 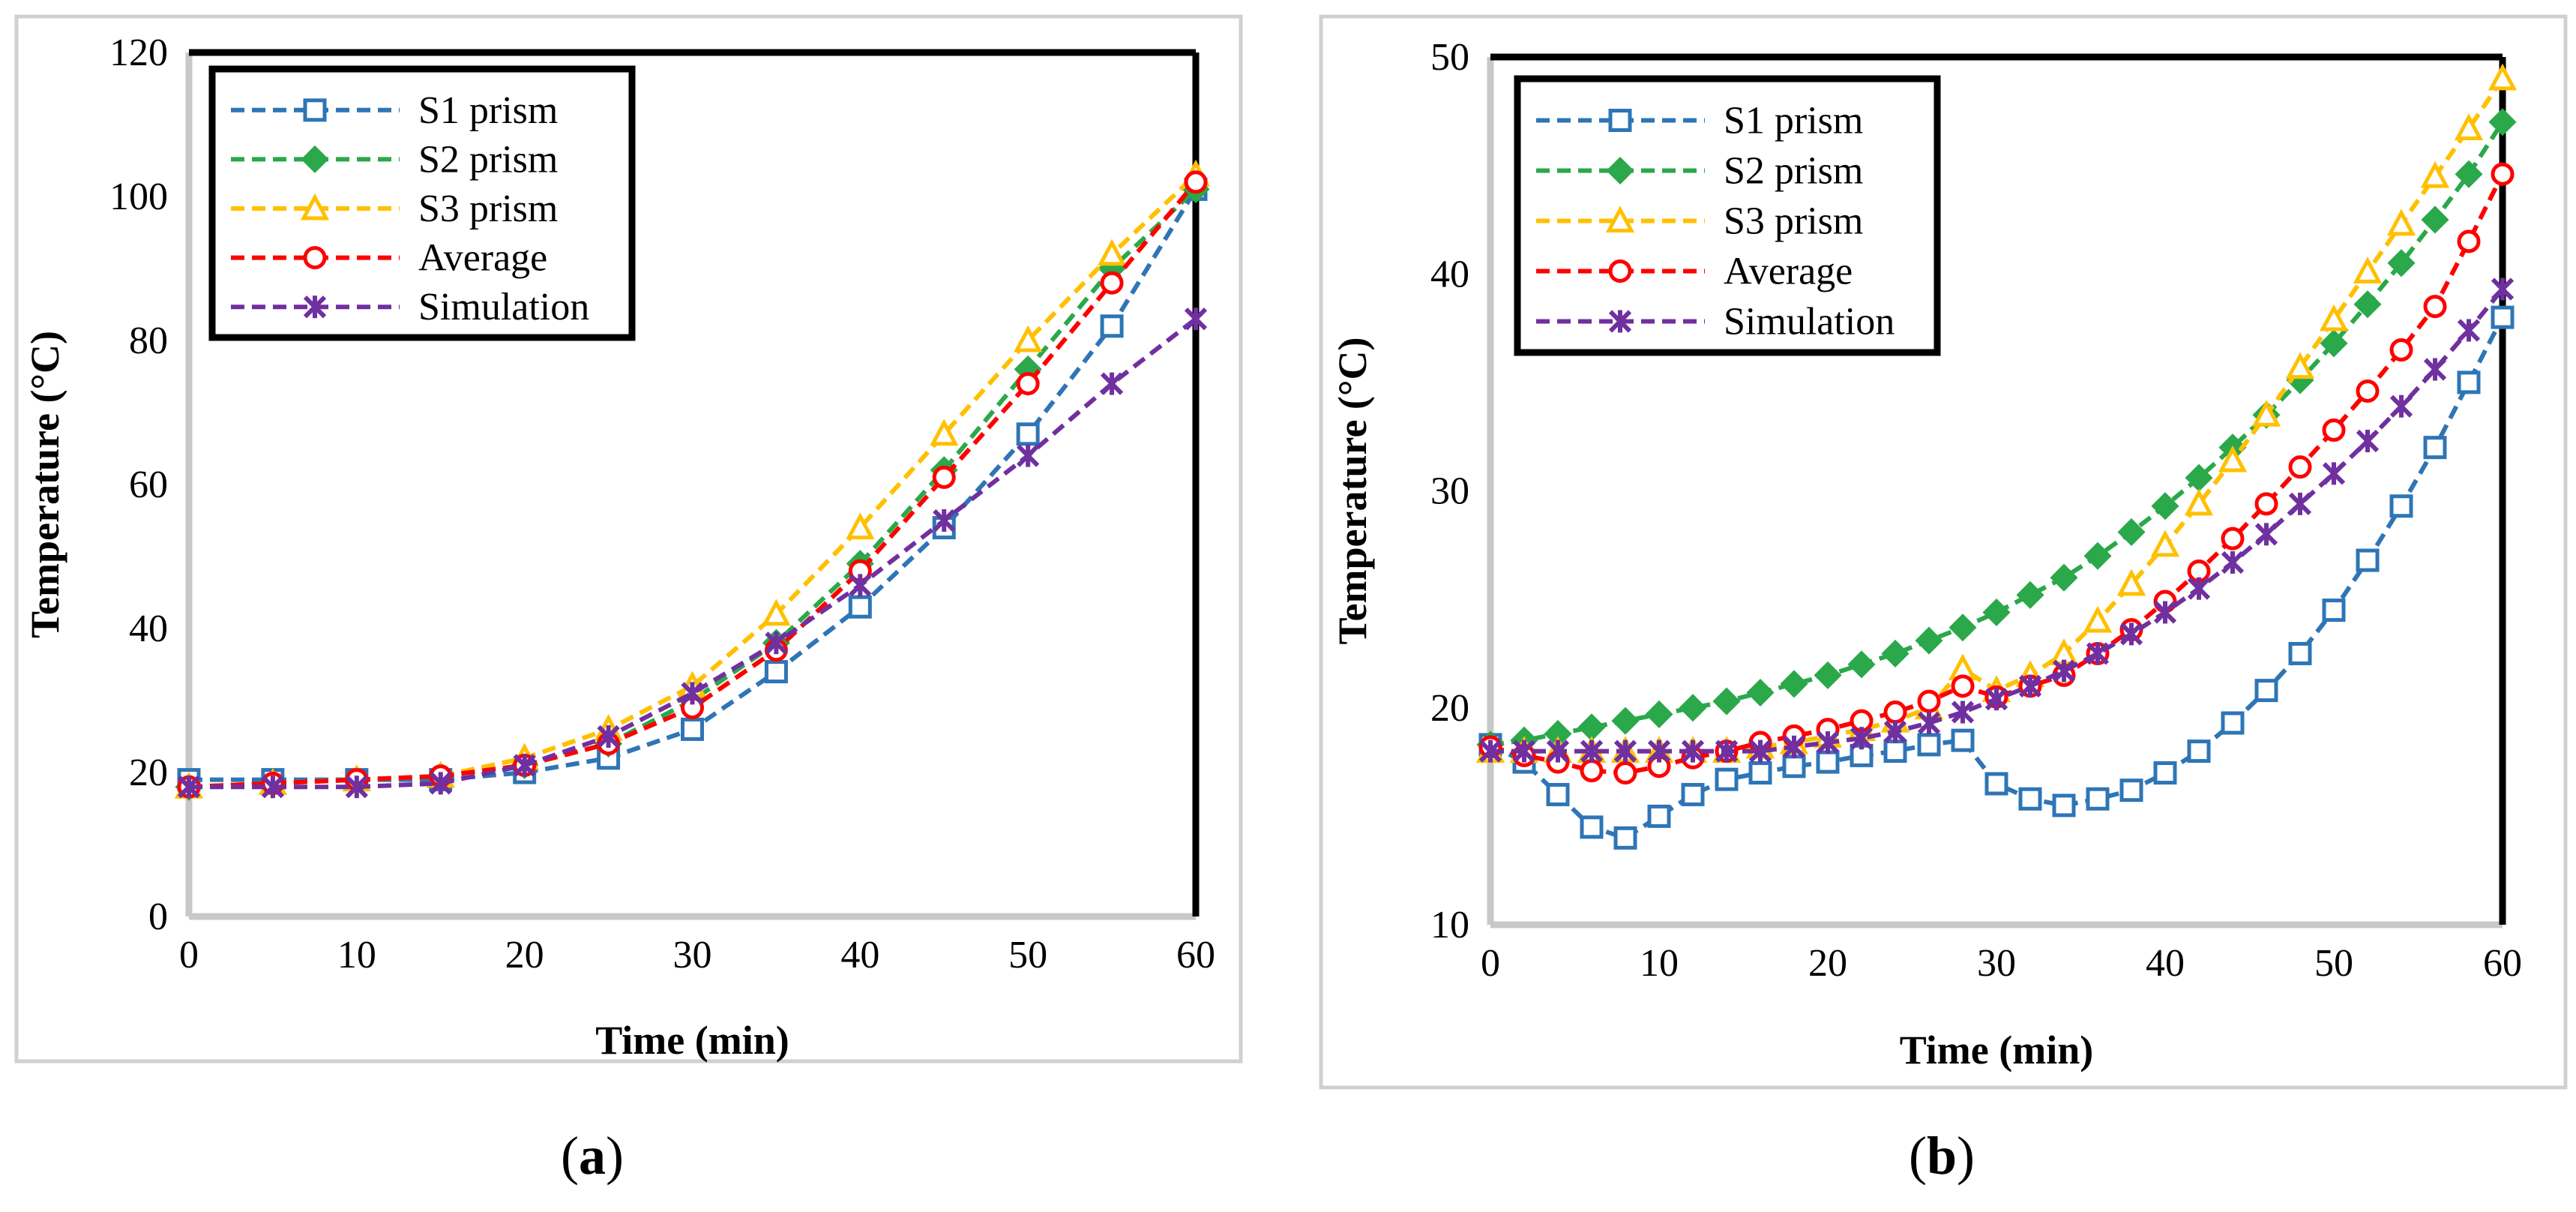 What do you see at coordinates (45, 484) in the screenshot?
I see `y-axis-title: Temperature (°C)` at bounding box center [45, 484].